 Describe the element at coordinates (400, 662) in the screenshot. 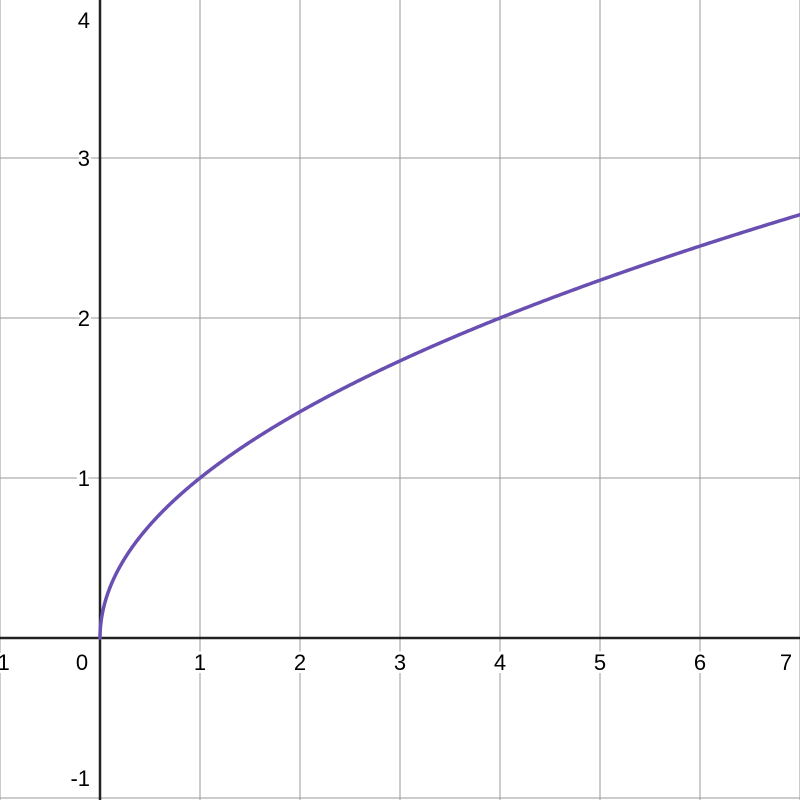

I see `x-tick-label: 3` at that location.